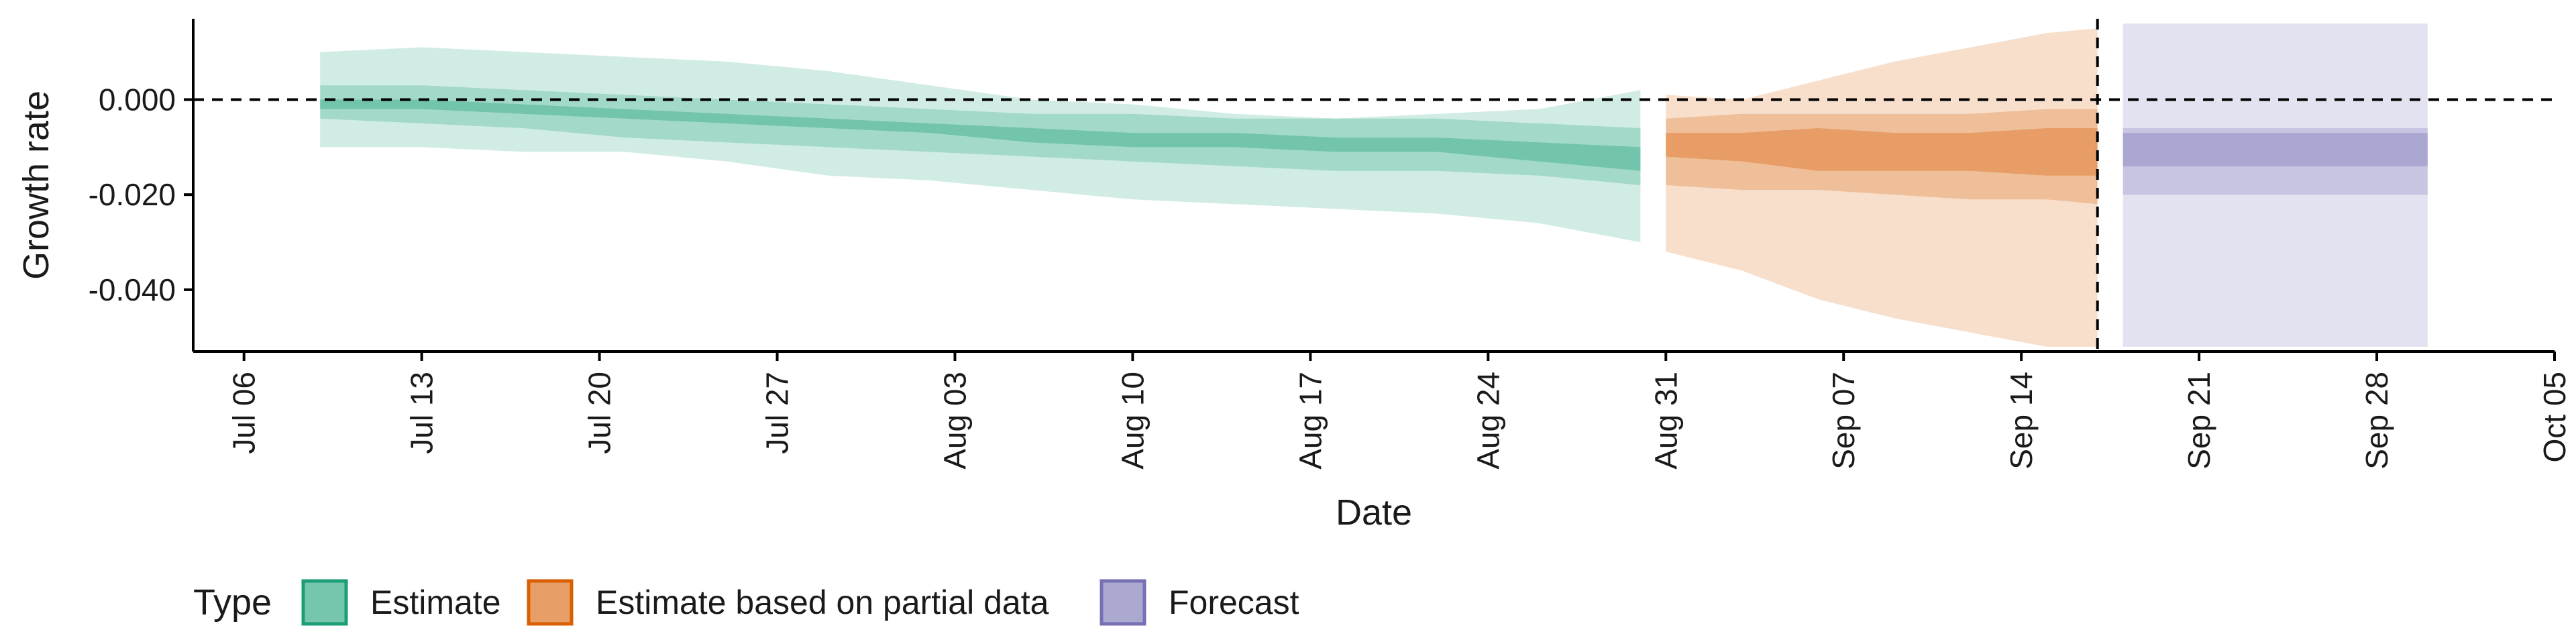 This screenshot has width=2576, height=644. What do you see at coordinates (2376, 421) in the screenshot?
I see `x-tick-label: Sep 28` at bounding box center [2376, 421].